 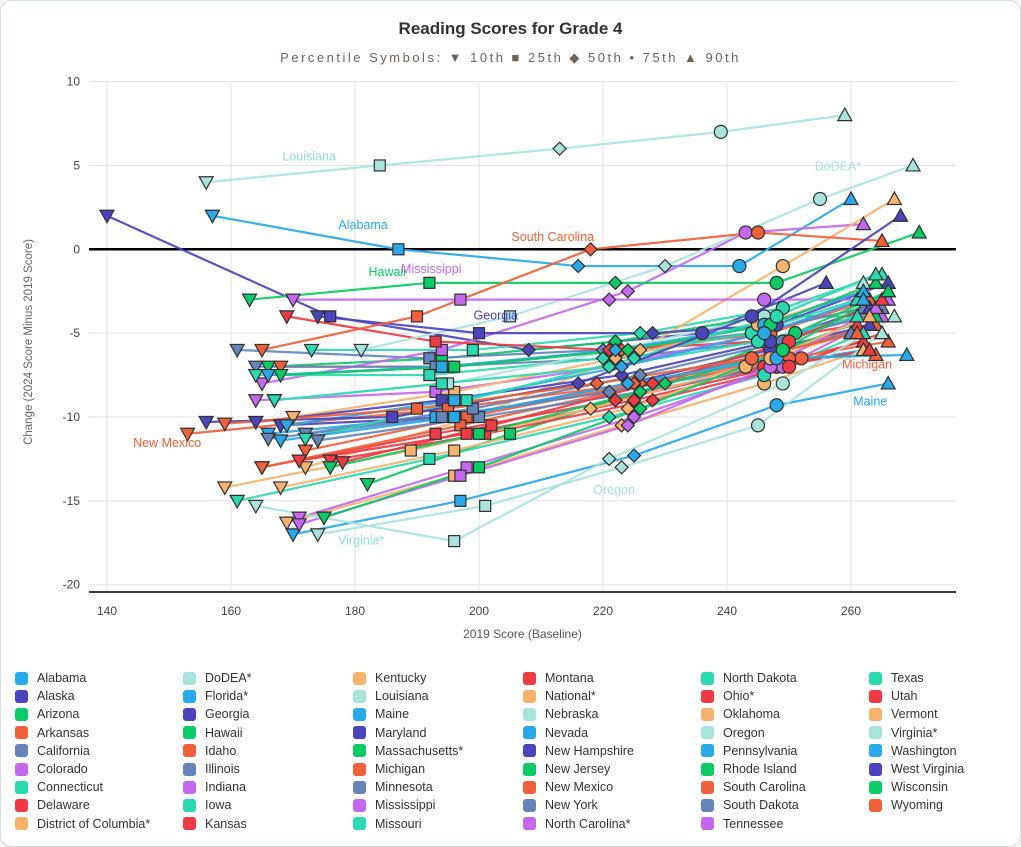 I want to click on marker-diamond: Kansas — 50th, so click(x=615, y=400).